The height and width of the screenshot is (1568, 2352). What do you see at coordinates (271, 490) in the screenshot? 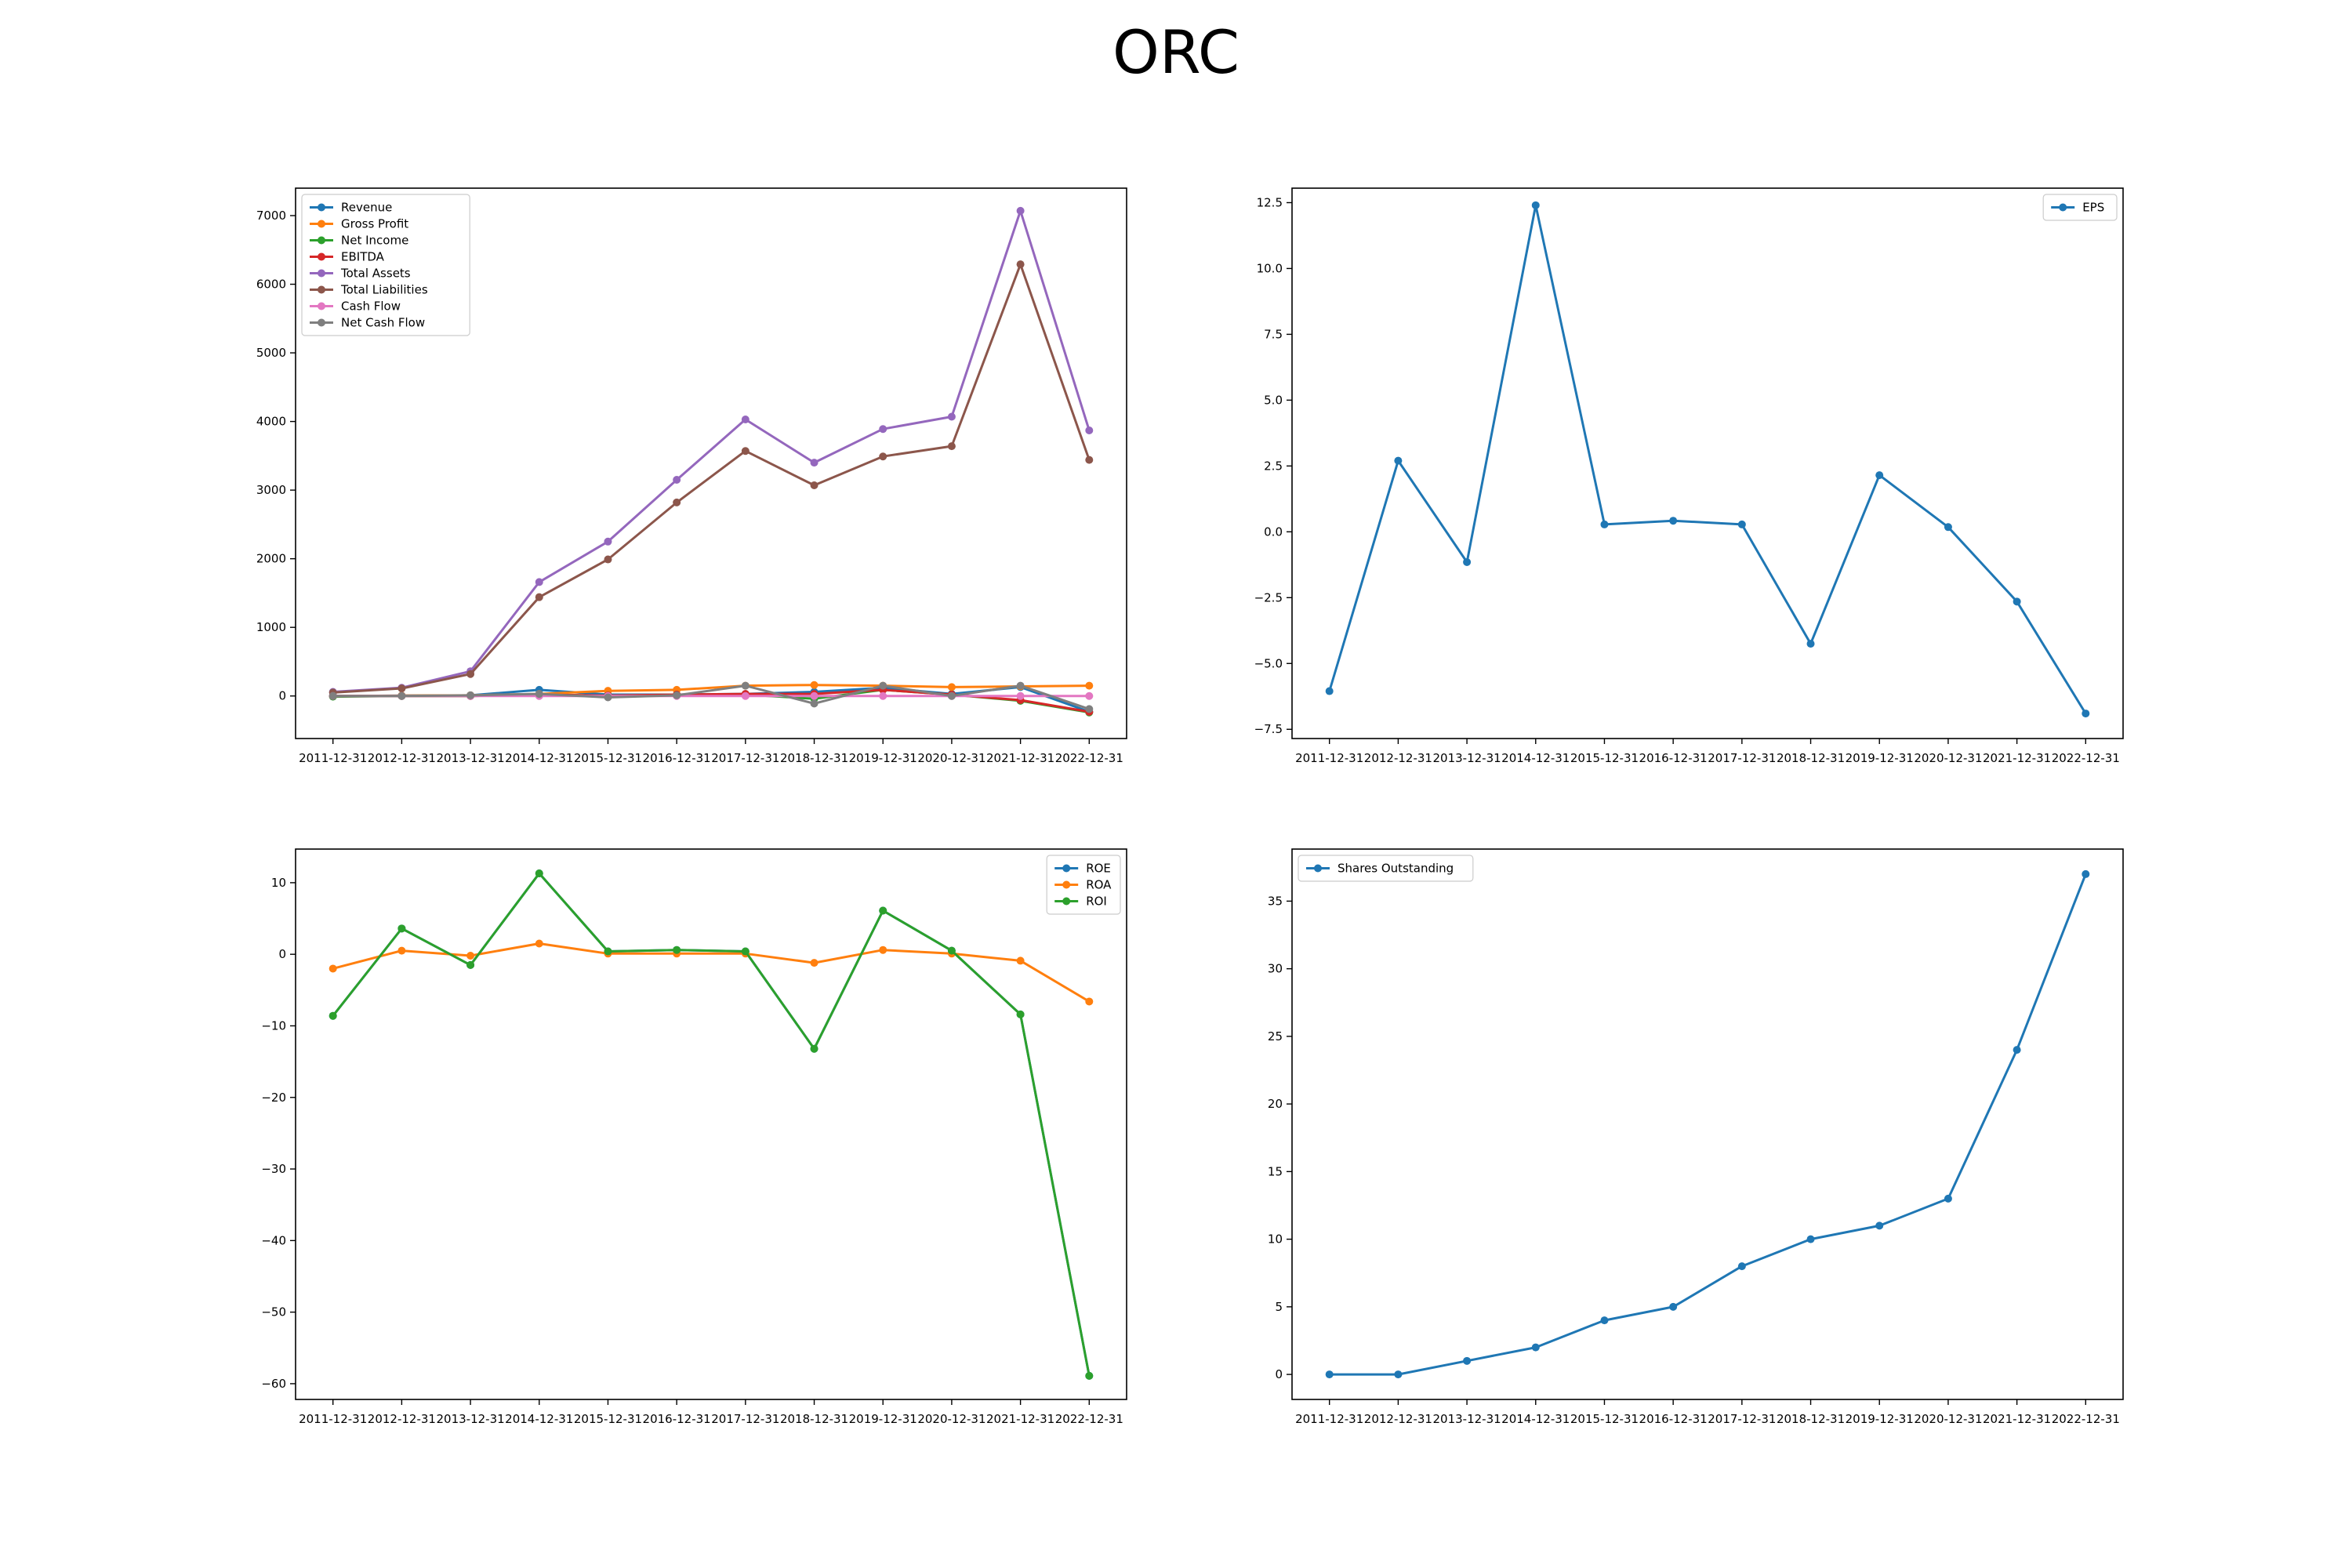
I see `financials-y-tick-label: 3000` at bounding box center [271, 490].